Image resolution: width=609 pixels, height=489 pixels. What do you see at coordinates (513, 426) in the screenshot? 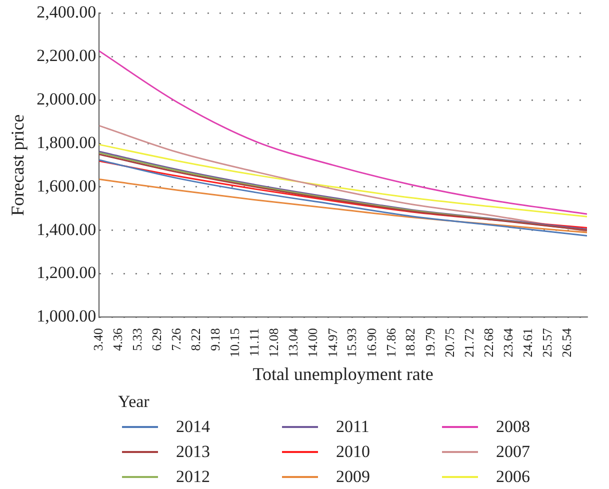
I see `legend-label: 2008` at bounding box center [513, 426].